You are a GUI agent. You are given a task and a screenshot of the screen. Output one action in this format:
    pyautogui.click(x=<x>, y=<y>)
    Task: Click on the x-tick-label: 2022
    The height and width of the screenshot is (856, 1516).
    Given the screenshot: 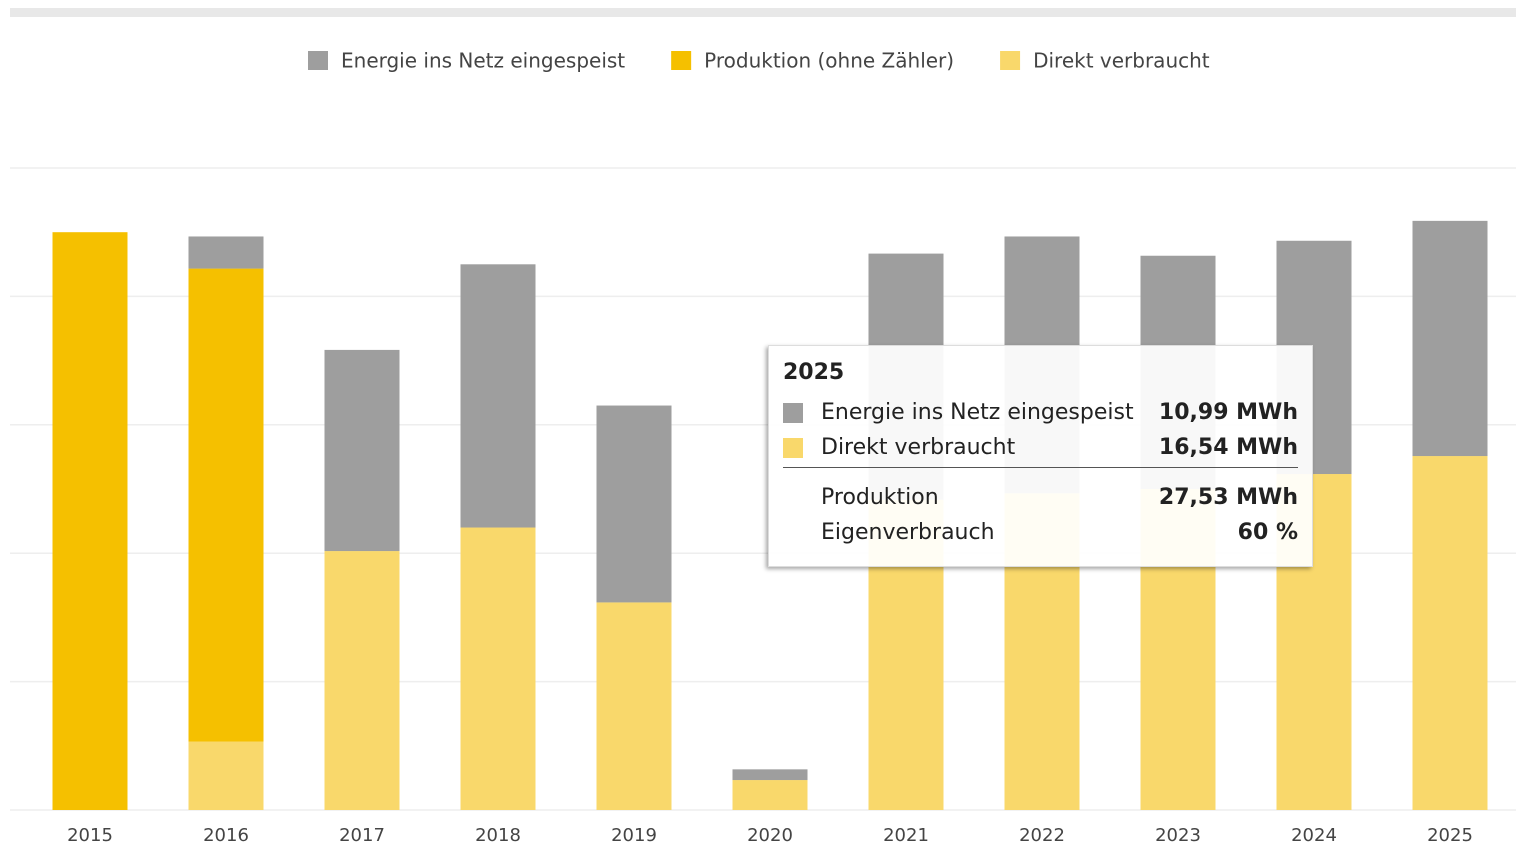 What is the action you would take?
    pyautogui.click(x=1042, y=835)
    